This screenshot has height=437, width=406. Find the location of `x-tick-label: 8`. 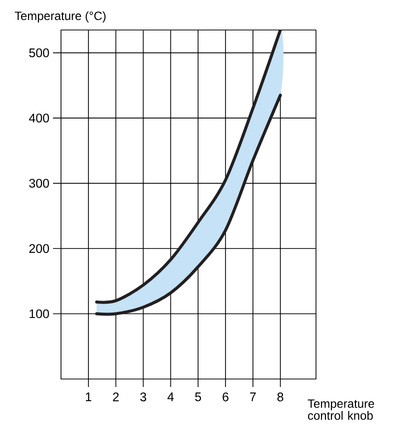

x-tick-label: 8 is located at coordinates (280, 397).